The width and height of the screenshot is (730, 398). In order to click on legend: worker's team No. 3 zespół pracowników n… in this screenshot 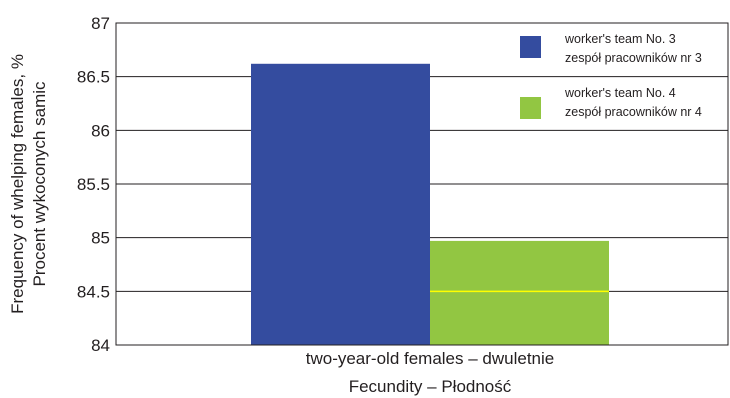, I will do `click(611, 75)`.